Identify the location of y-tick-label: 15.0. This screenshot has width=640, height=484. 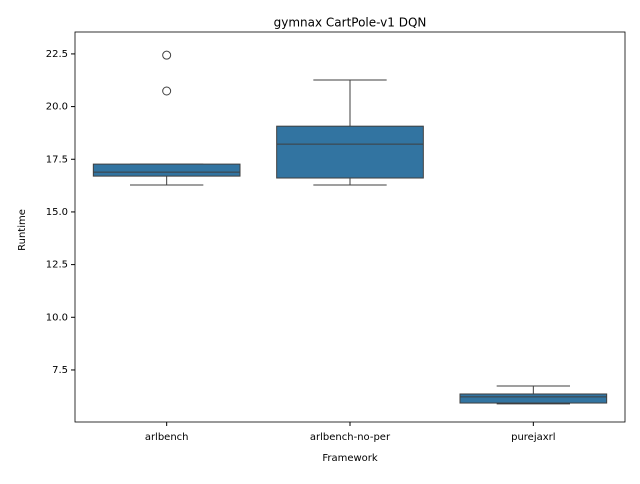
(57, 212).